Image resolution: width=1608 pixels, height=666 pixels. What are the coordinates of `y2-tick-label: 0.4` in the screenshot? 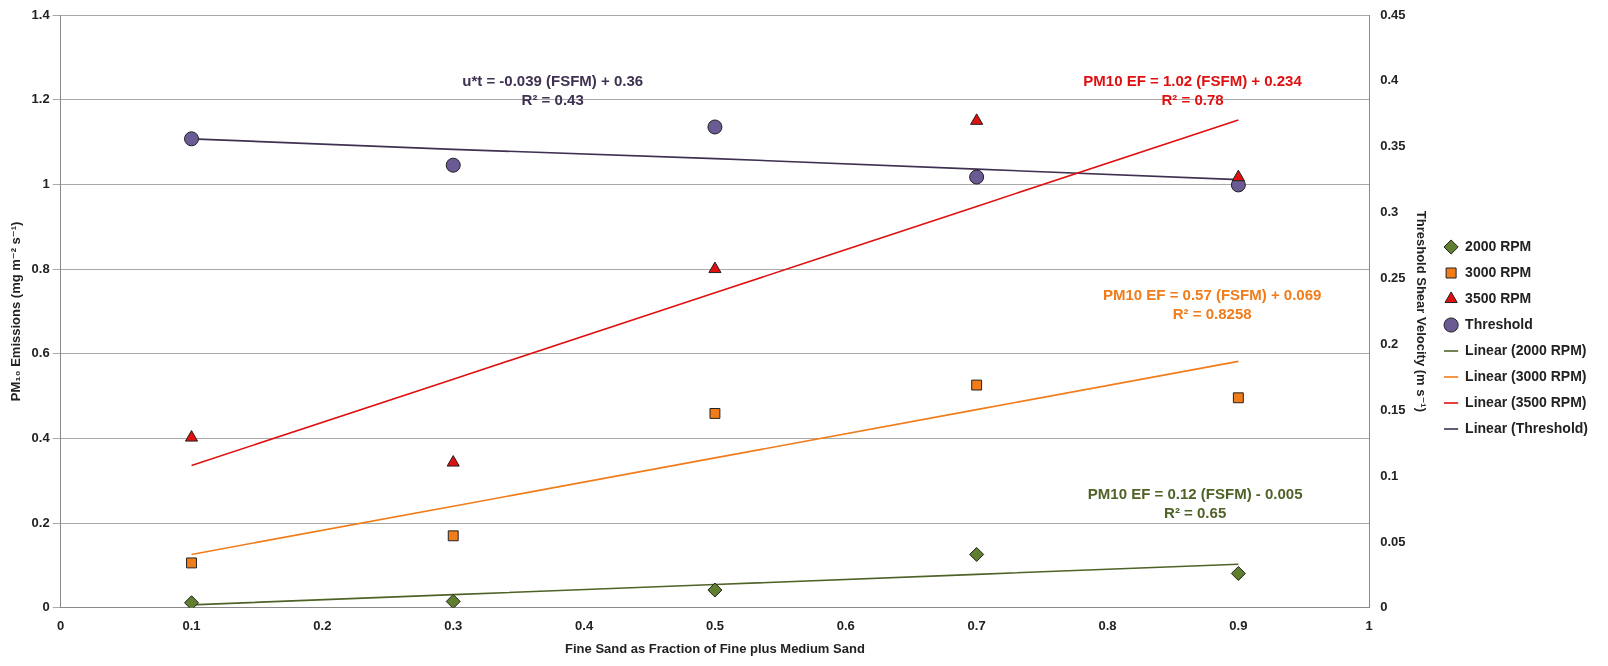 It's located at (1390, 80).